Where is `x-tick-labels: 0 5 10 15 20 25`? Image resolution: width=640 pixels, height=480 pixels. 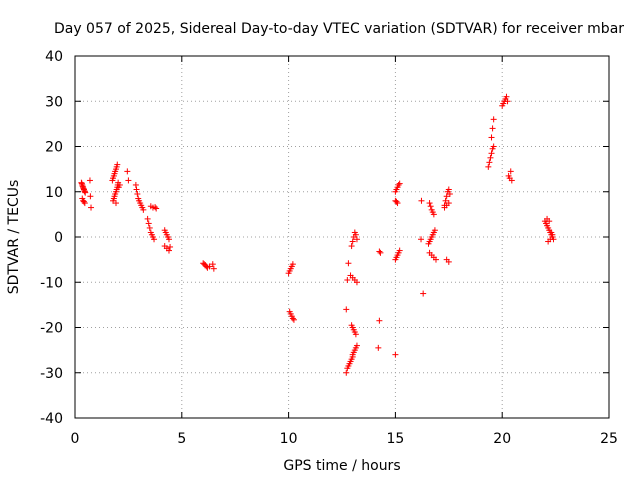
x-tick-labels: 0 5 10 15 20 25 is located at coordinates (344, 439).